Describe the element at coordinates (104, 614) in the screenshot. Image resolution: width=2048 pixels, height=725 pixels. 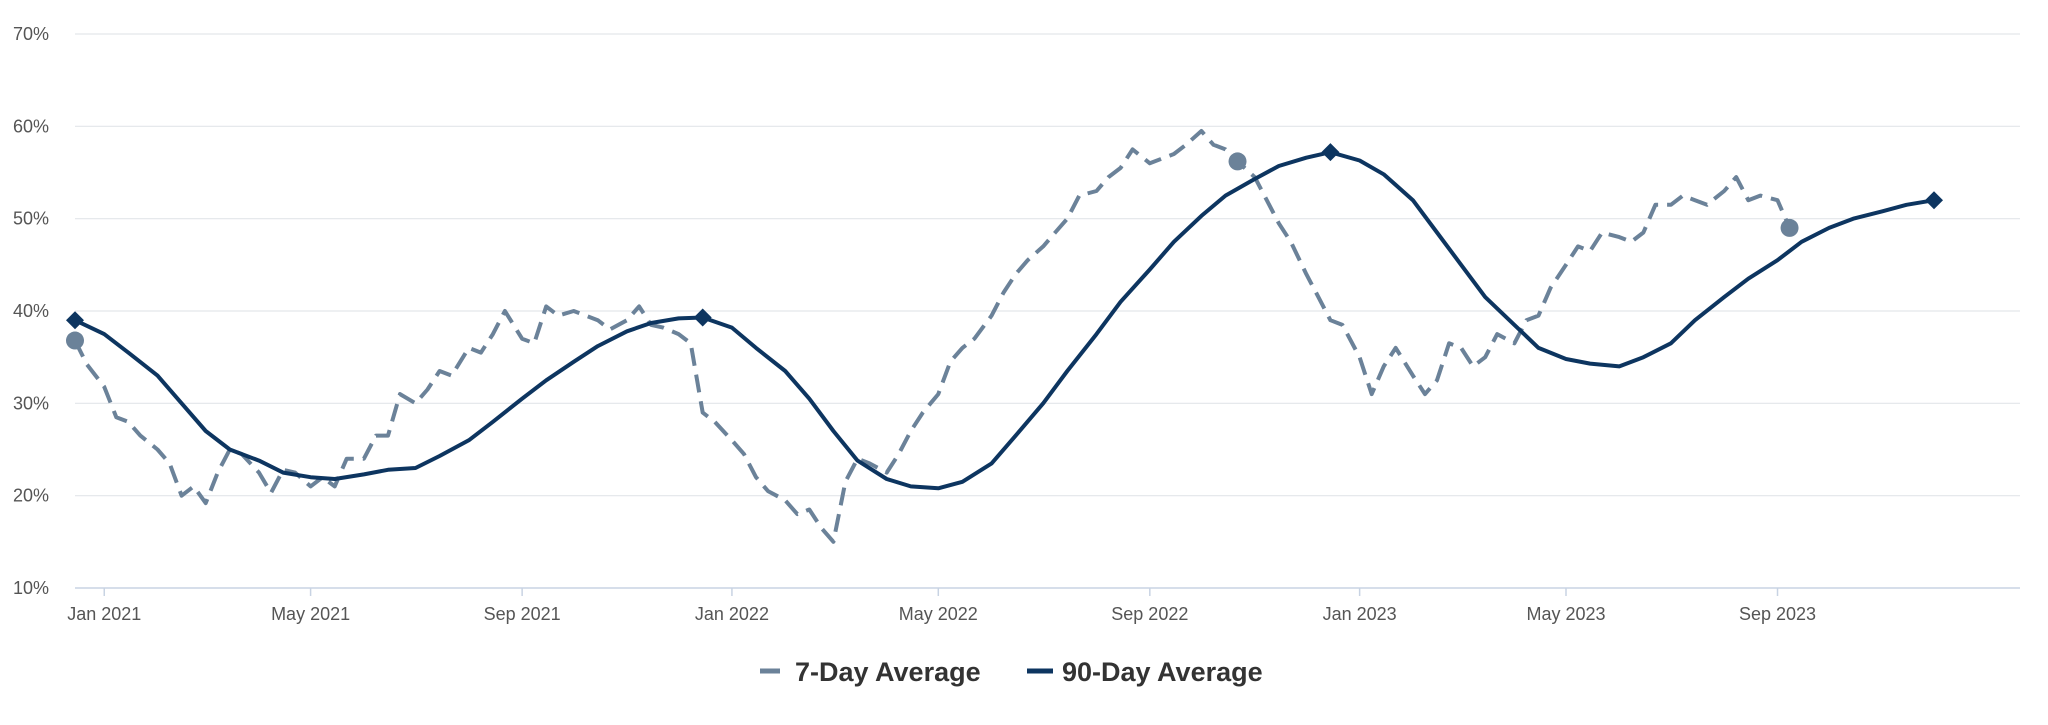
I see `x-tick-label: Jan 2021` at that location.